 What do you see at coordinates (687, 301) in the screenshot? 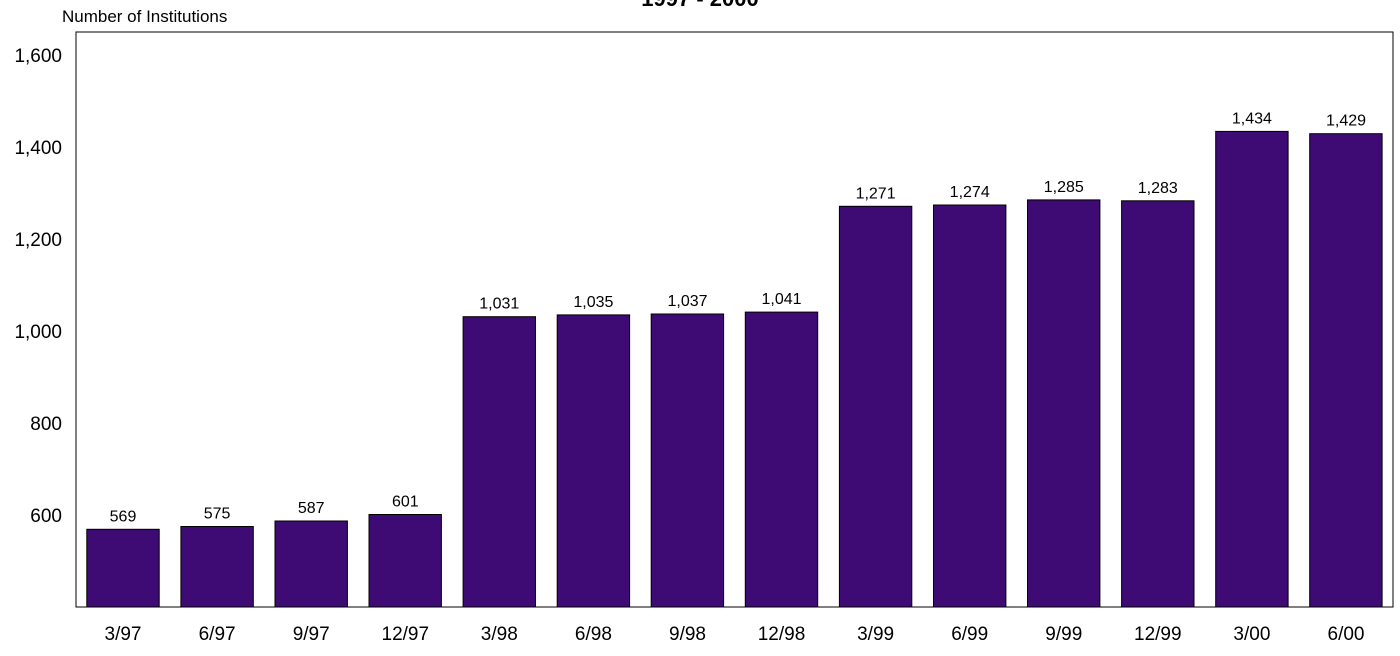
I see `bar-value-label: 1,037` at bounding box center [687, 301].